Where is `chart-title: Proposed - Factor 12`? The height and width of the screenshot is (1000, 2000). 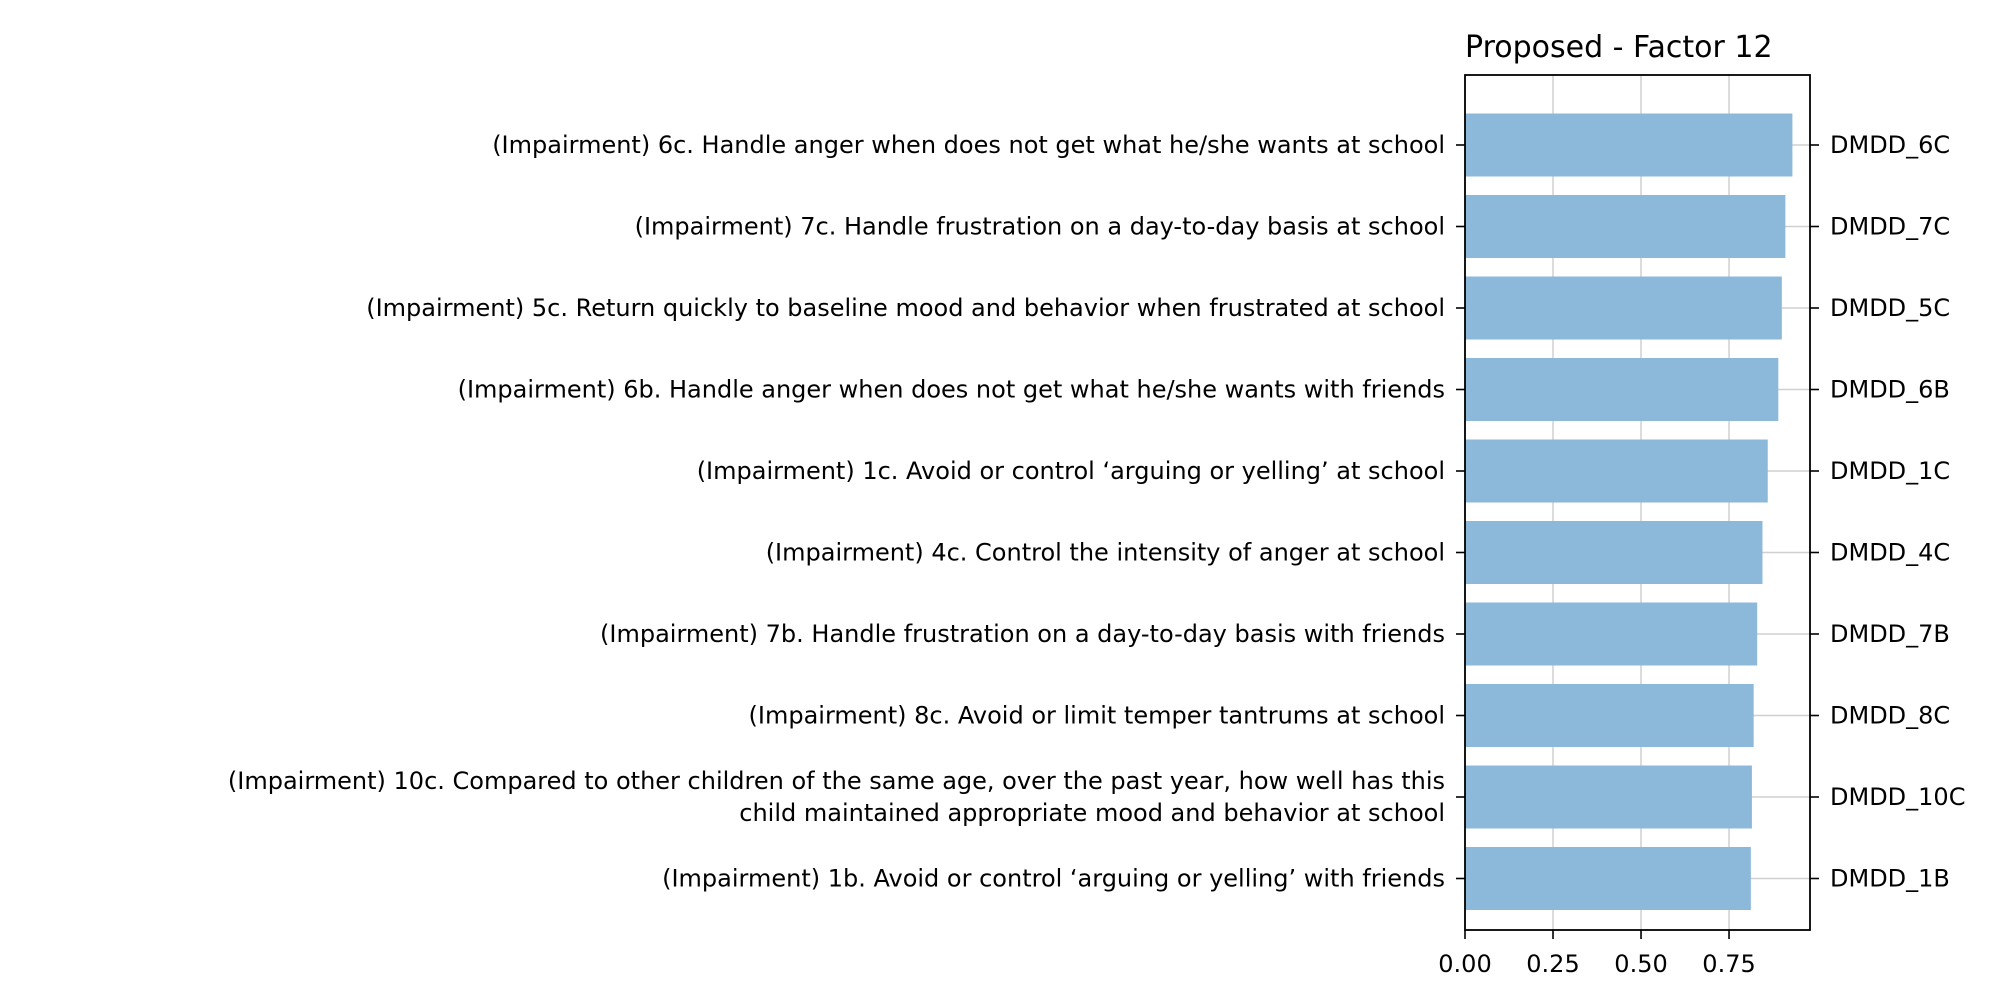
chart-title: Proposed - Factor 12 is located at coordinates (1619, 47).